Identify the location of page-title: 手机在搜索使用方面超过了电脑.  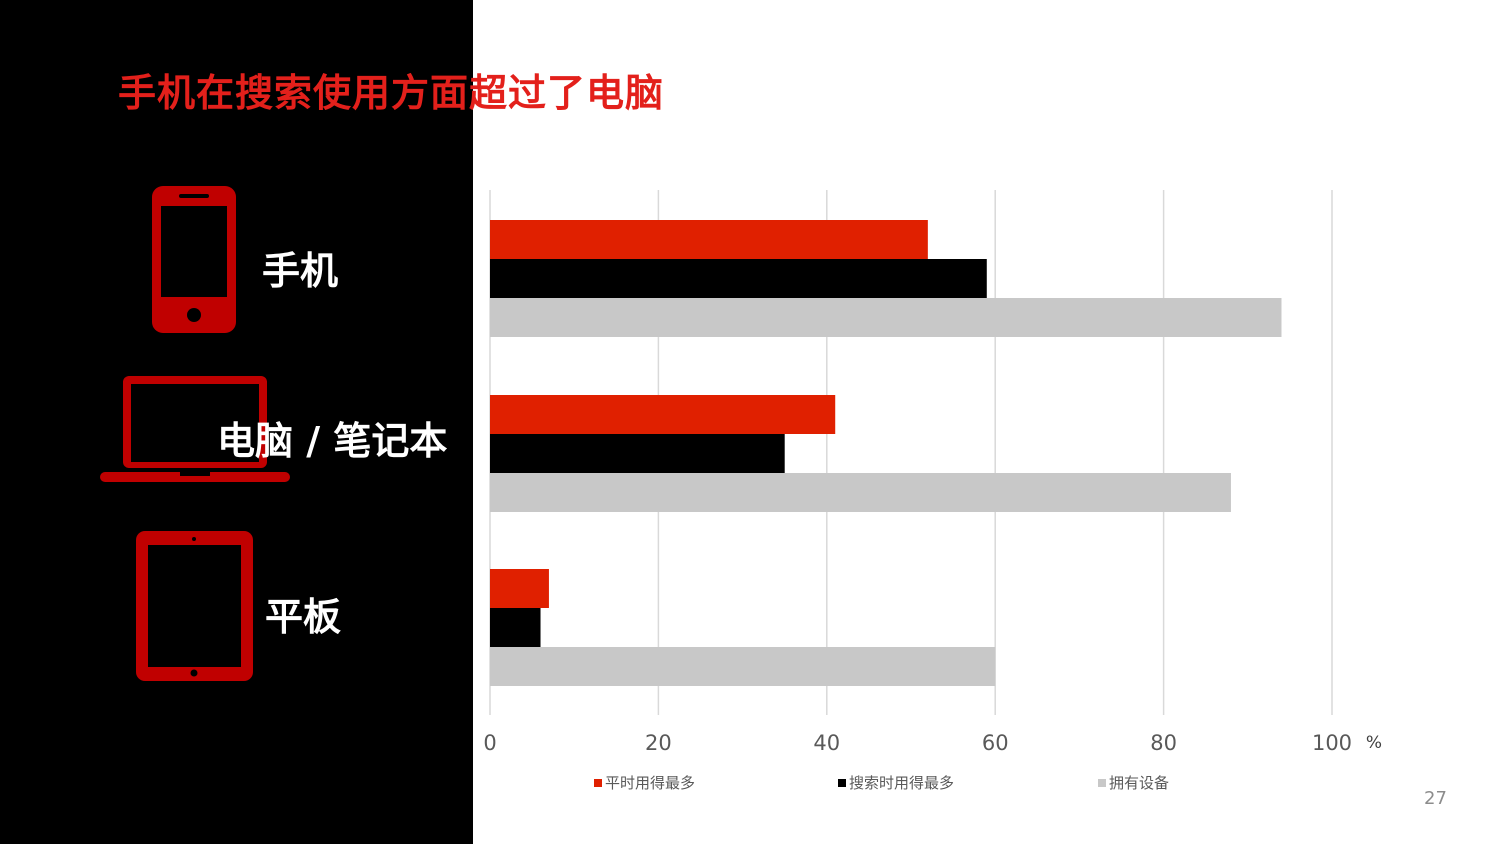
(391, 93).